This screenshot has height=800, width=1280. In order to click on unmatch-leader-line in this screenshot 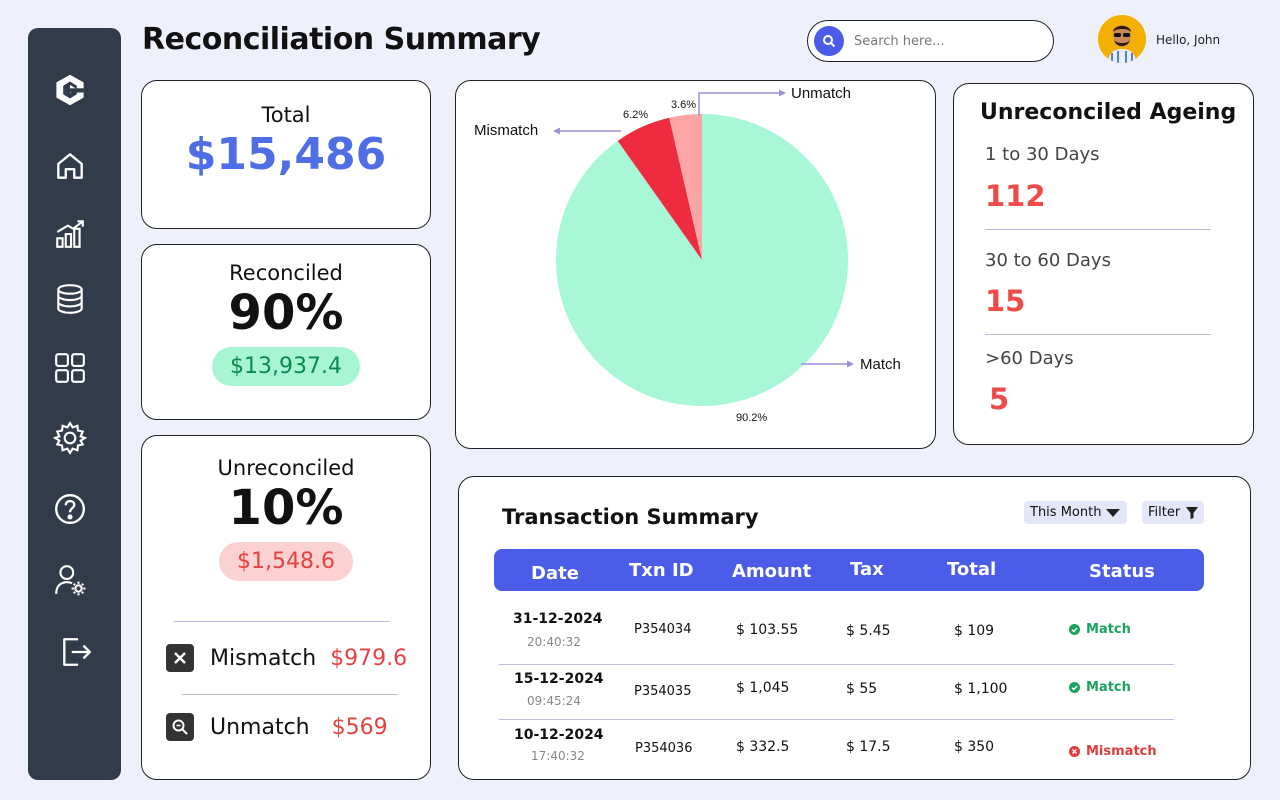, I will do `click(739, 104)`.